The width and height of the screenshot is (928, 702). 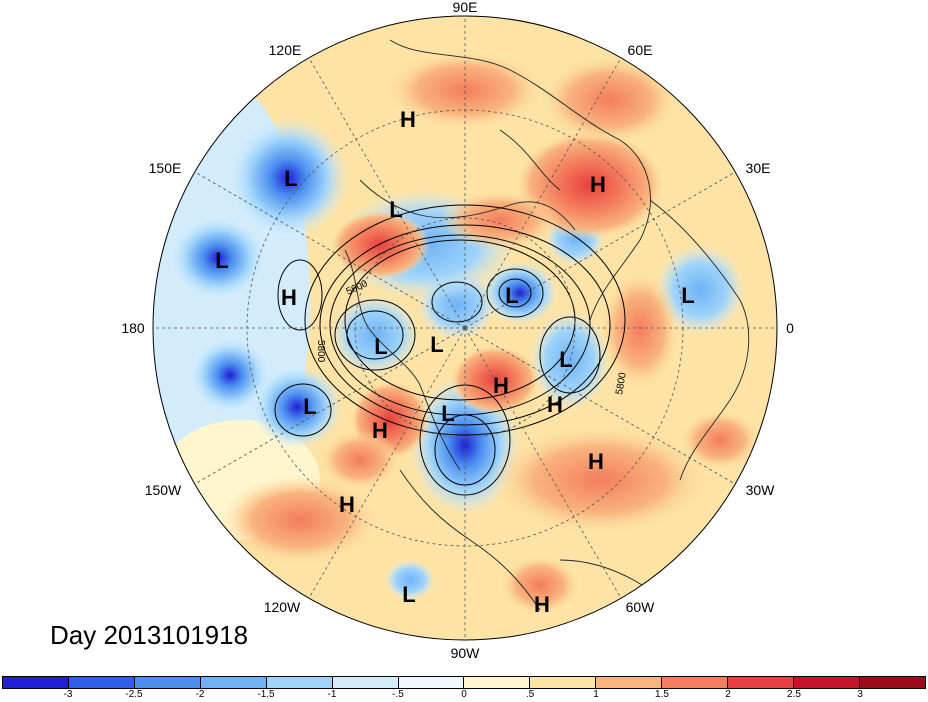 What do you see at coordinates (758, 168) in the screenshot?
I see `lon-label-30e: 30E` at bounding box center [758, 168].